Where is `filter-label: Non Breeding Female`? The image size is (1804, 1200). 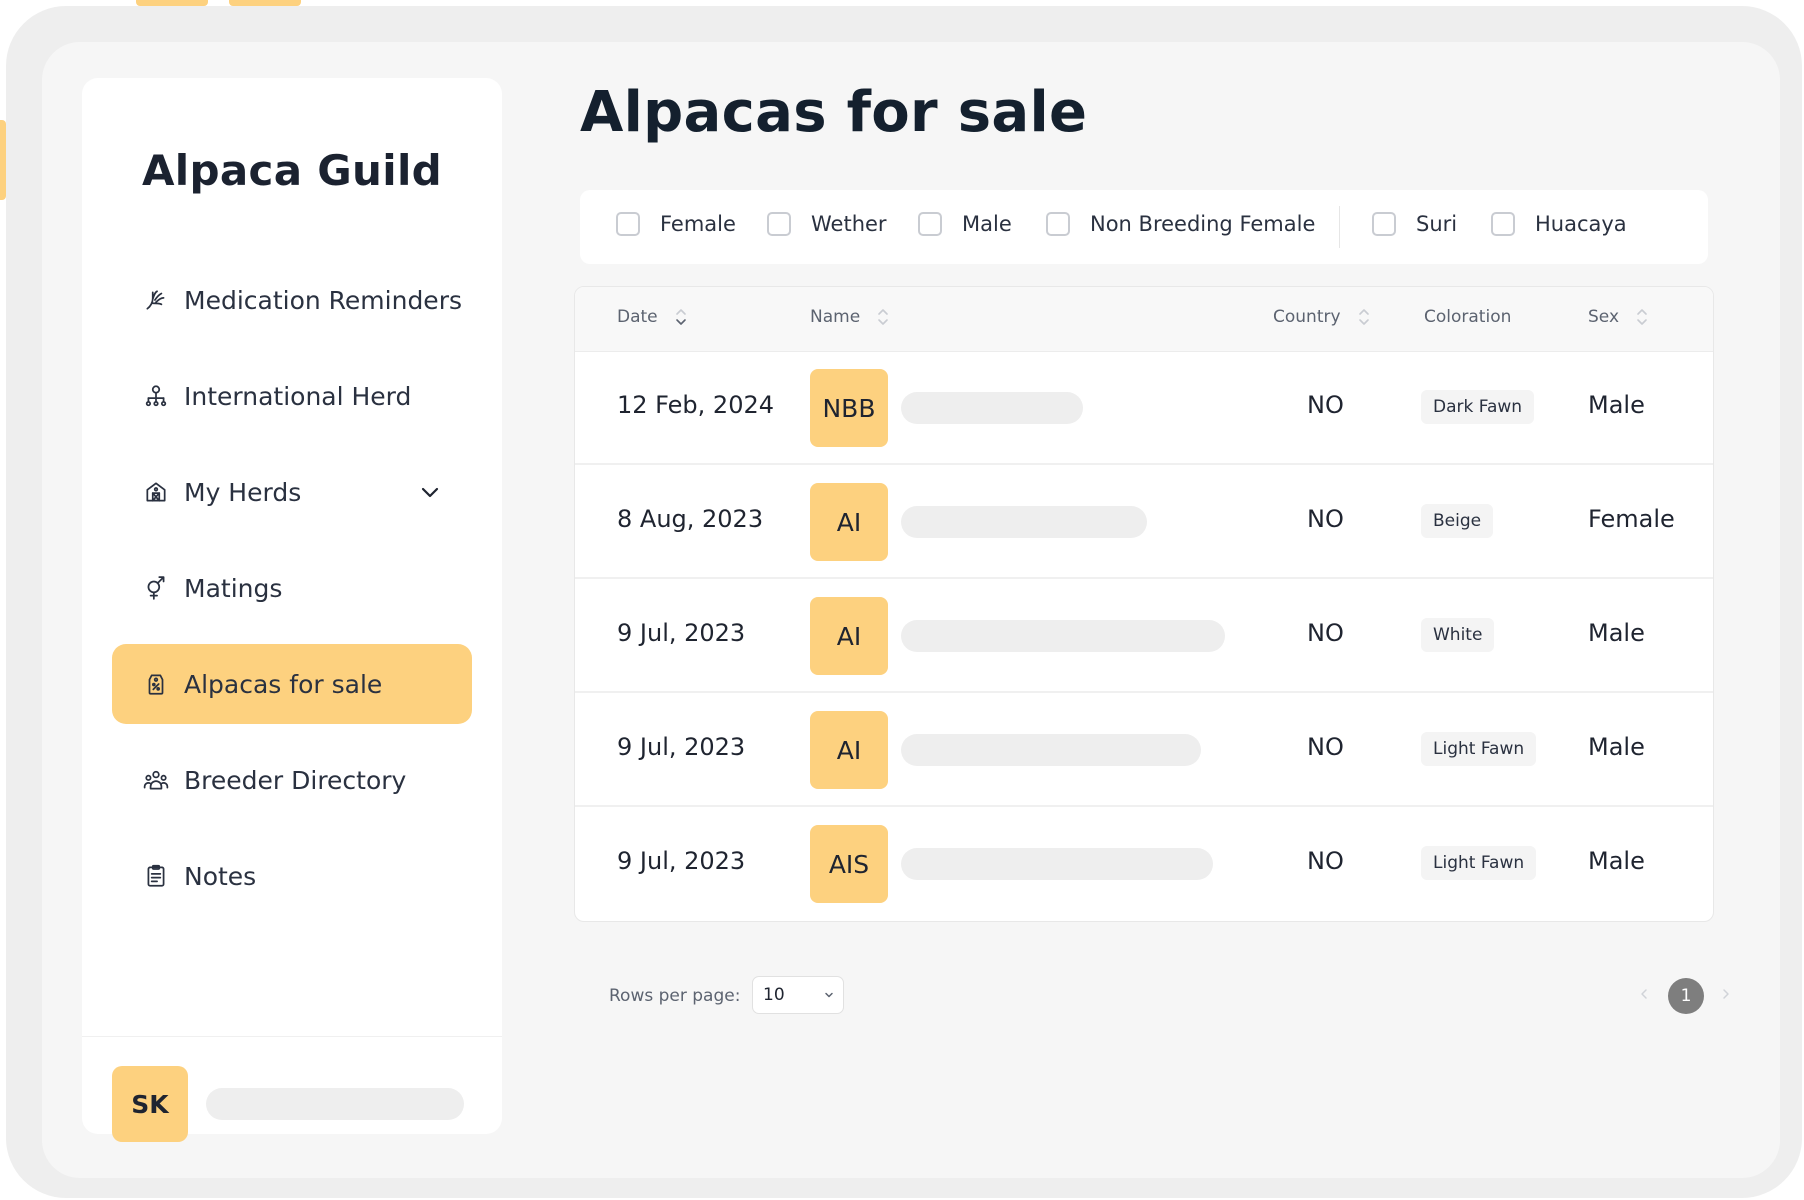 filter-label: Non Breeding Female is located at coordinates (1203, 224).